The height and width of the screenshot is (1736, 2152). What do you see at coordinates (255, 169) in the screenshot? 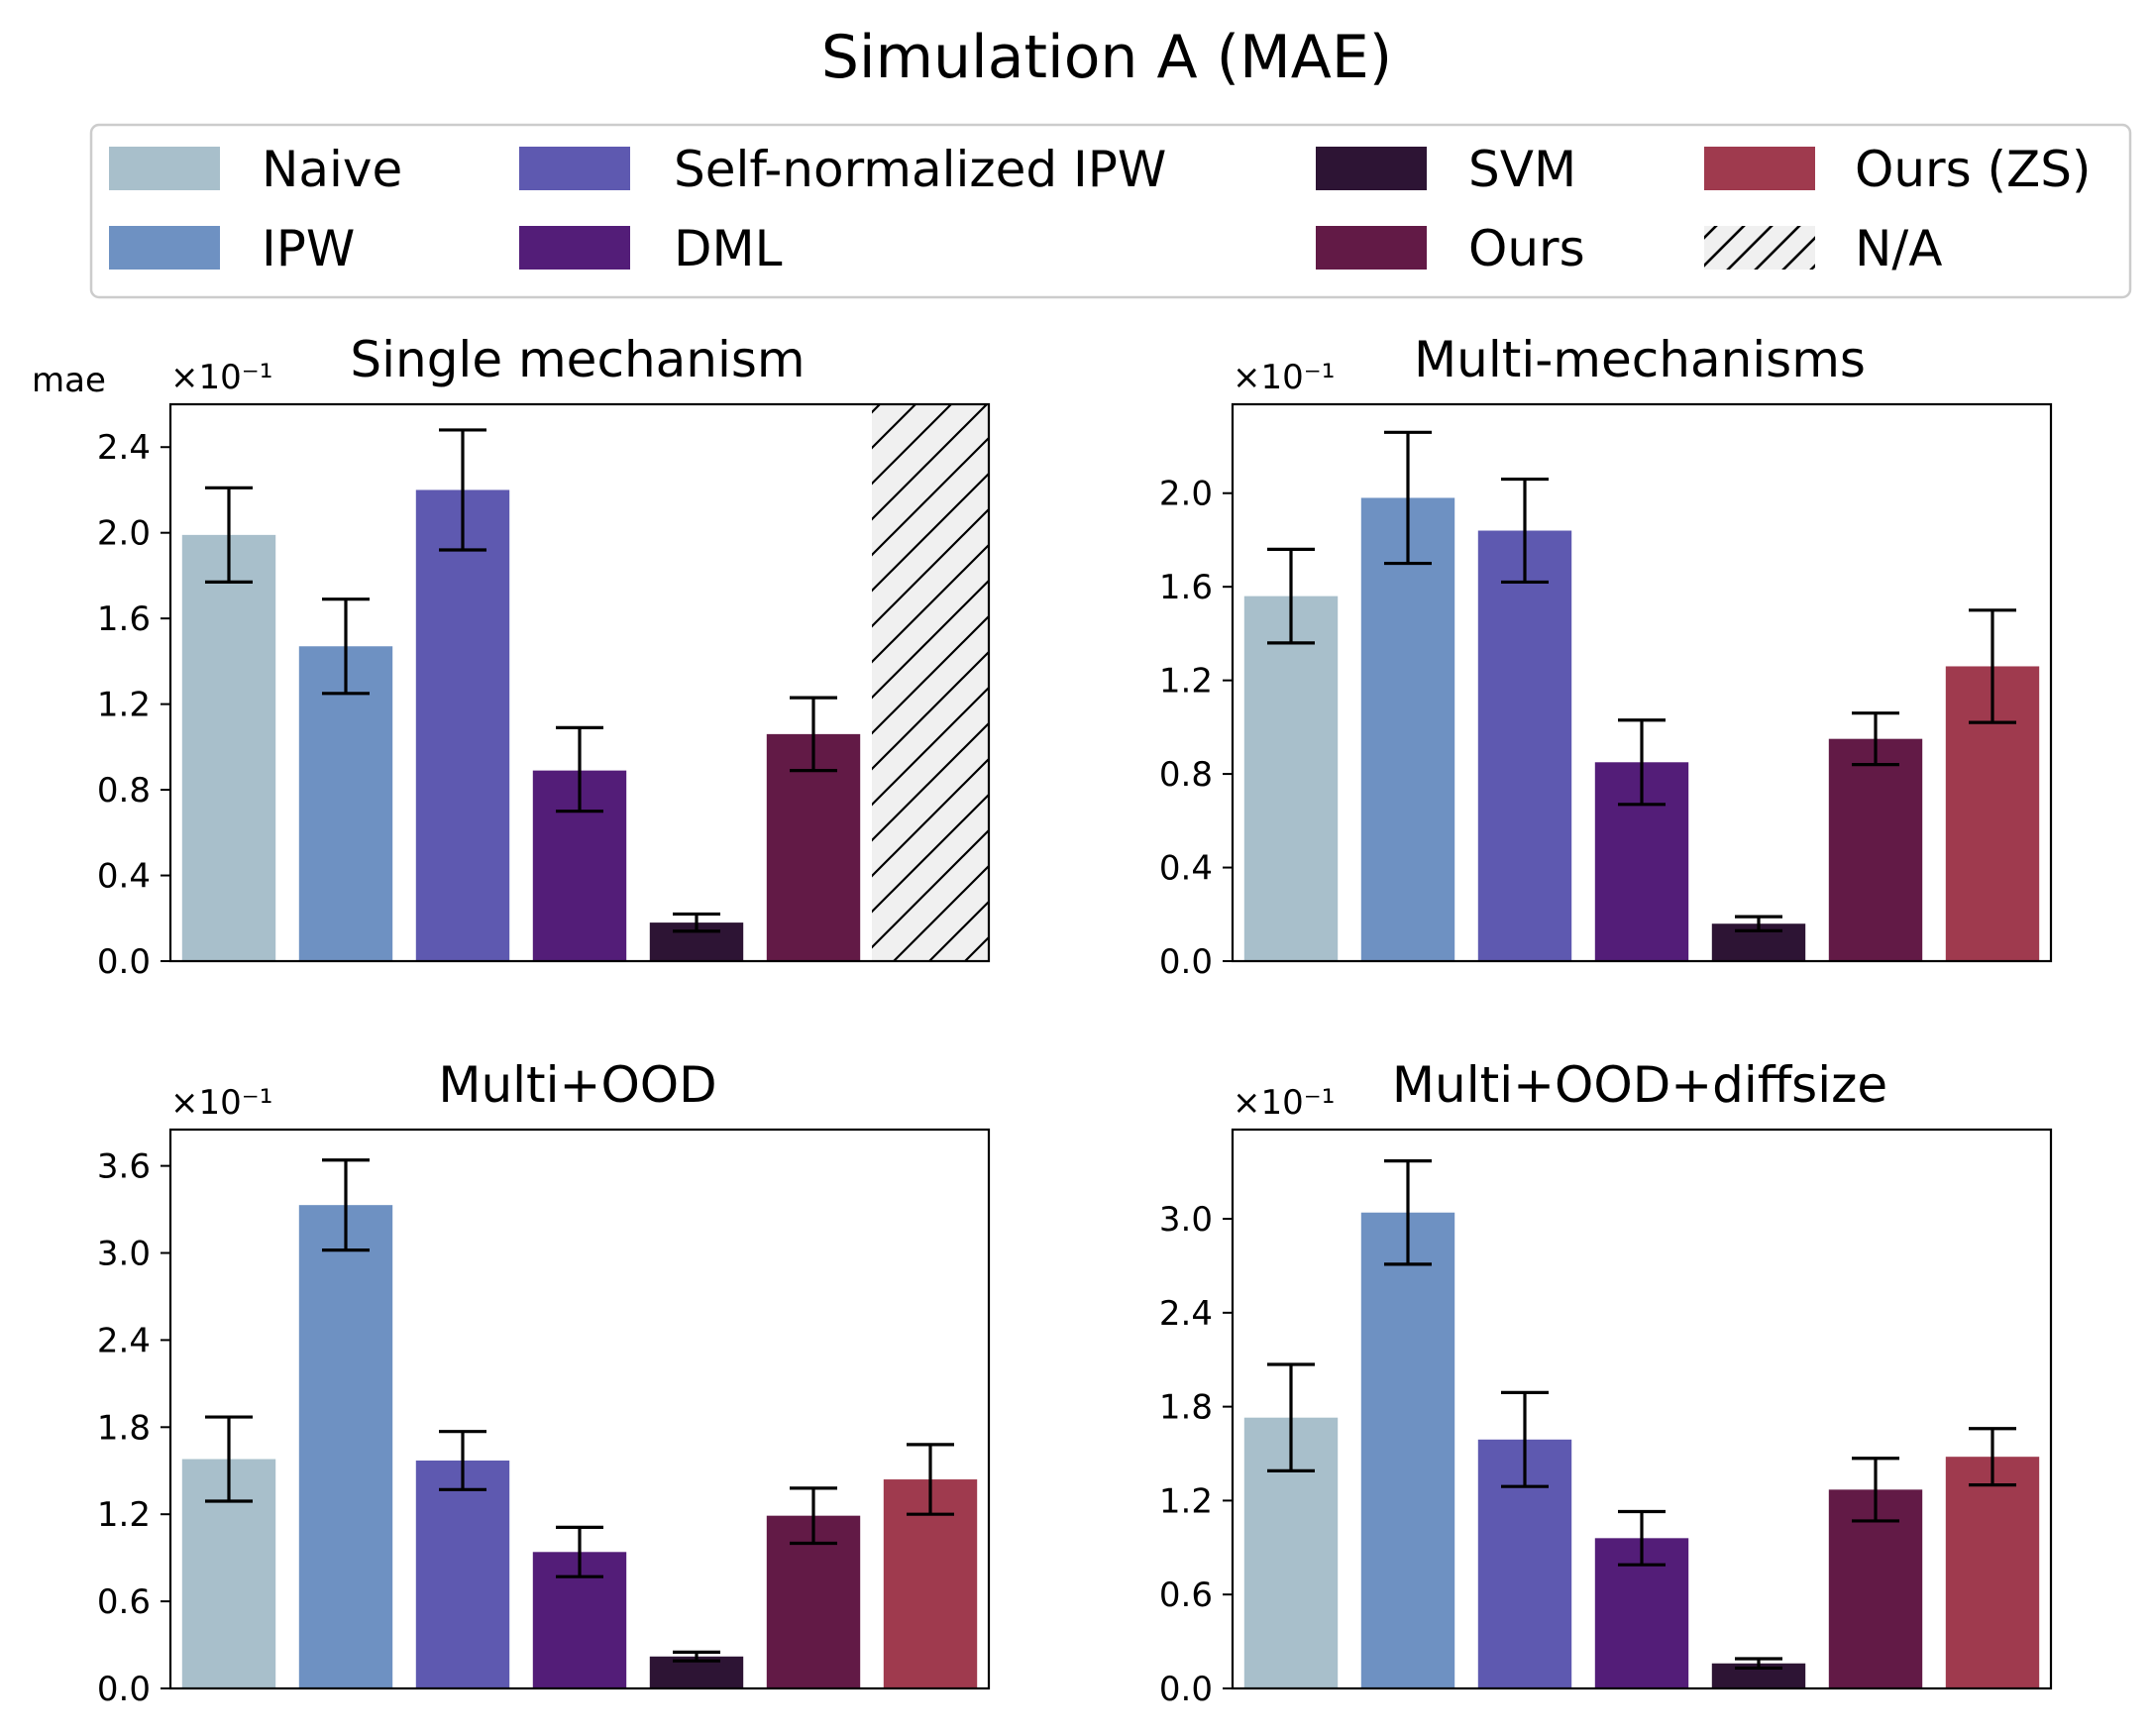
I see `legend-item-naive: Naive` at bounding box center [255, 169].